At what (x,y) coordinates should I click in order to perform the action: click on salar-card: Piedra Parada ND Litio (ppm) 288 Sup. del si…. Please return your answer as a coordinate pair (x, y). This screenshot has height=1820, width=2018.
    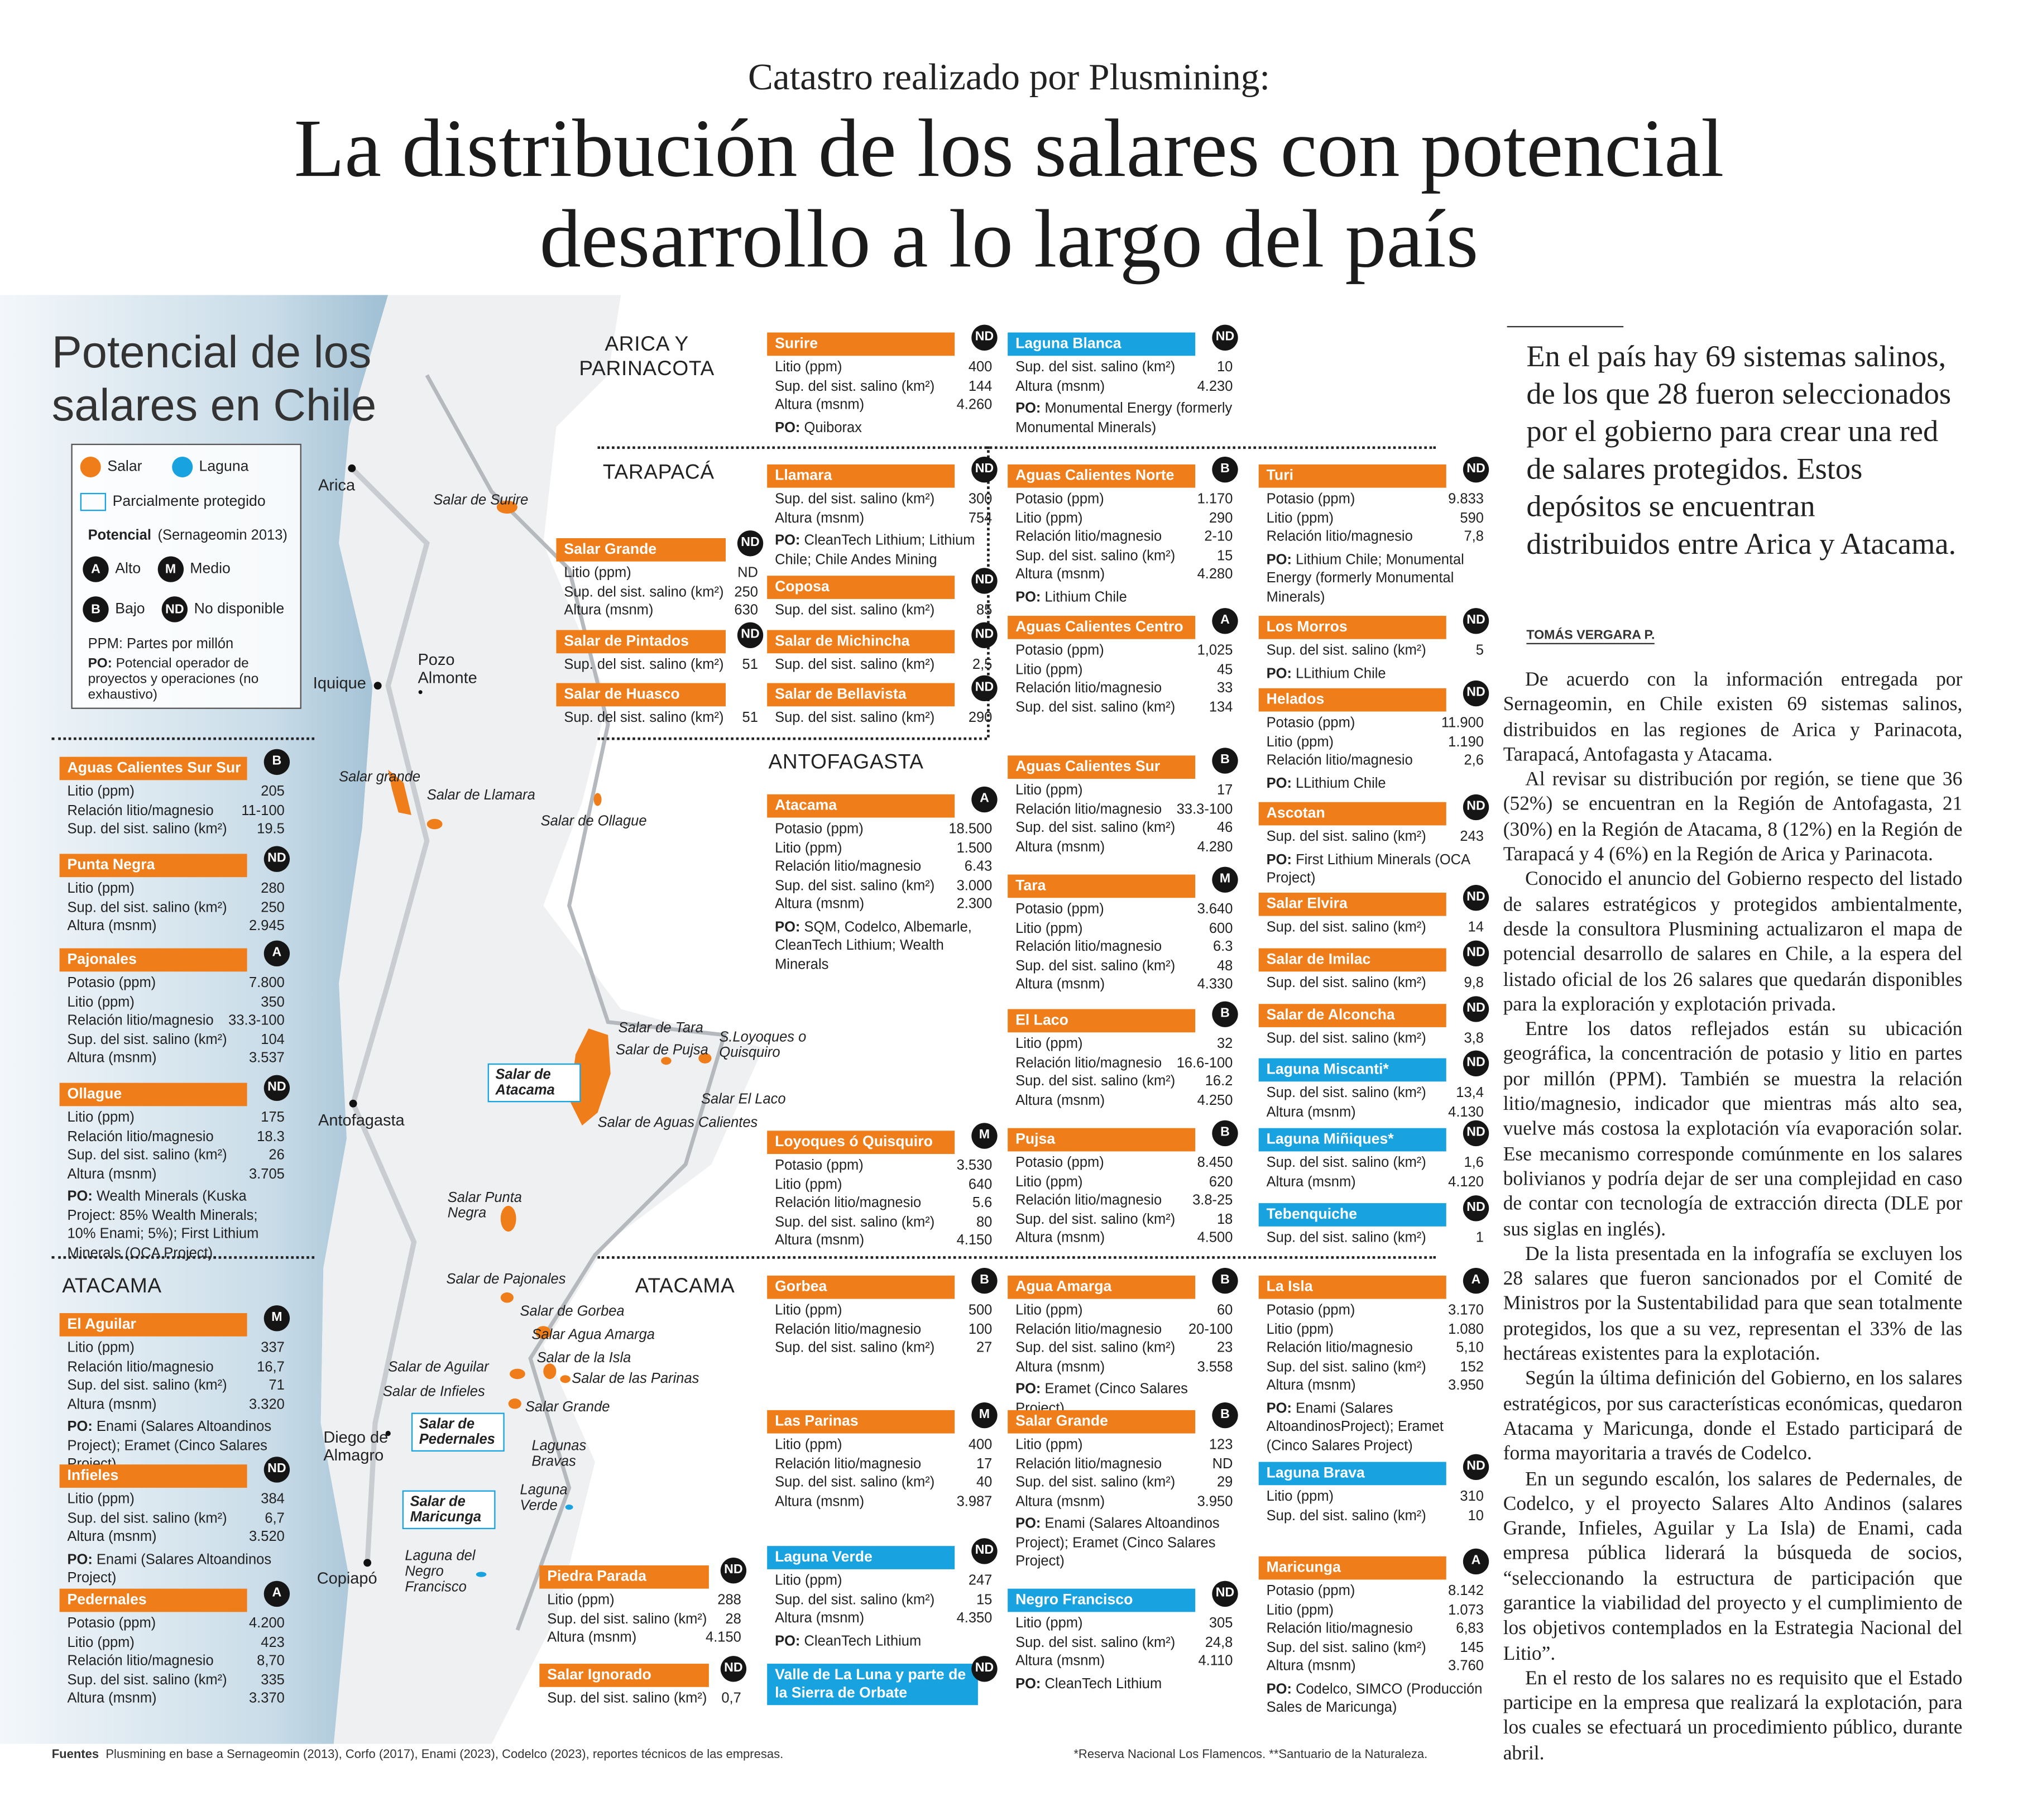
    Looking at the image, I should click on (643, 1602).